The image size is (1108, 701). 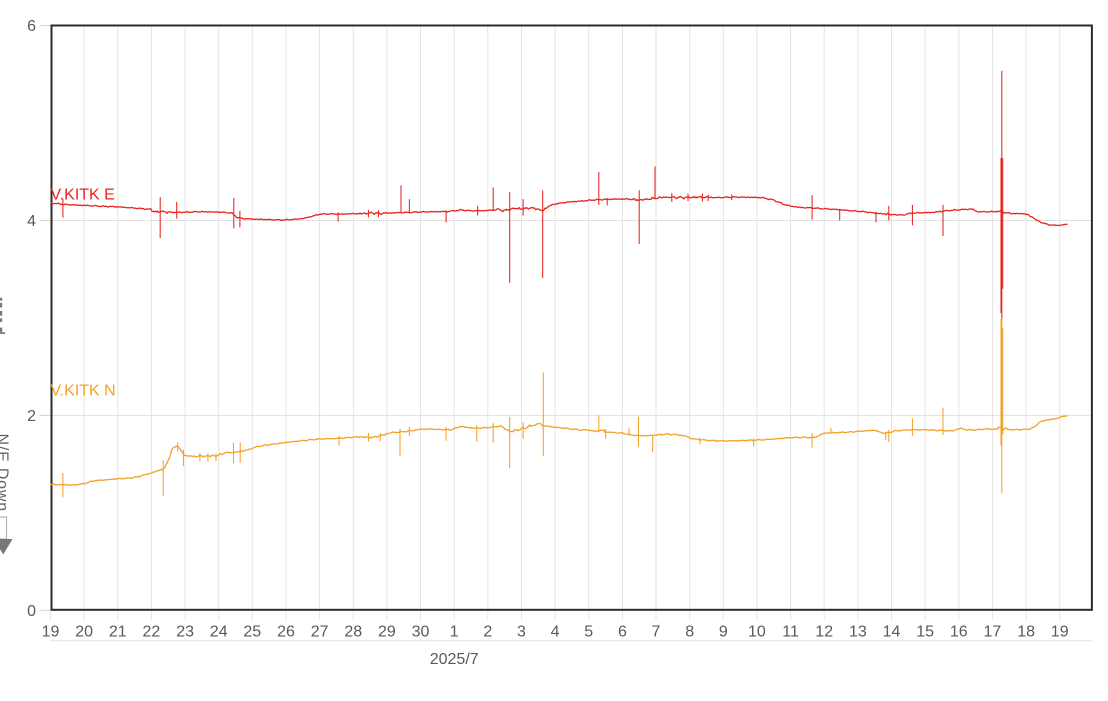 I want to click on svg-text: 27, so click(x=320, y=632).